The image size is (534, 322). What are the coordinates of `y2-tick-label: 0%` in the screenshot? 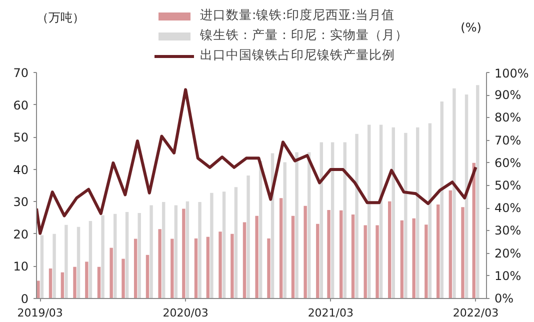 It's located at (504, 299).